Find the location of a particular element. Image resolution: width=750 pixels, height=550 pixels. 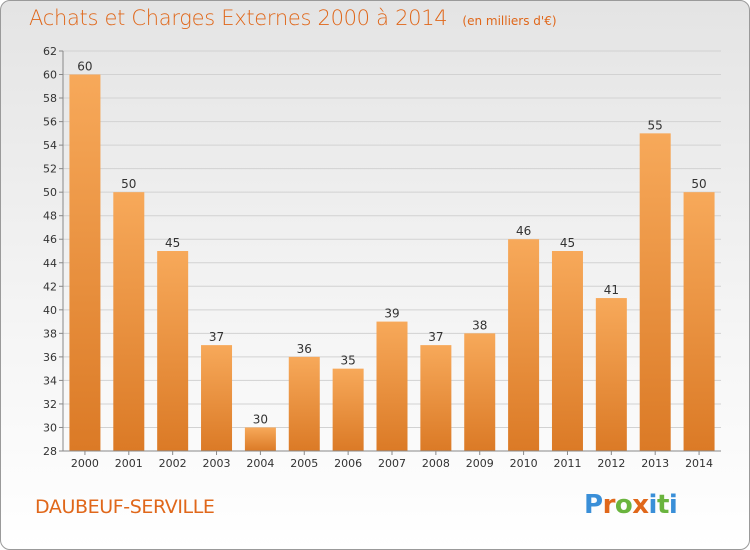

logo-letter: o is located at coordinates (623, 505).